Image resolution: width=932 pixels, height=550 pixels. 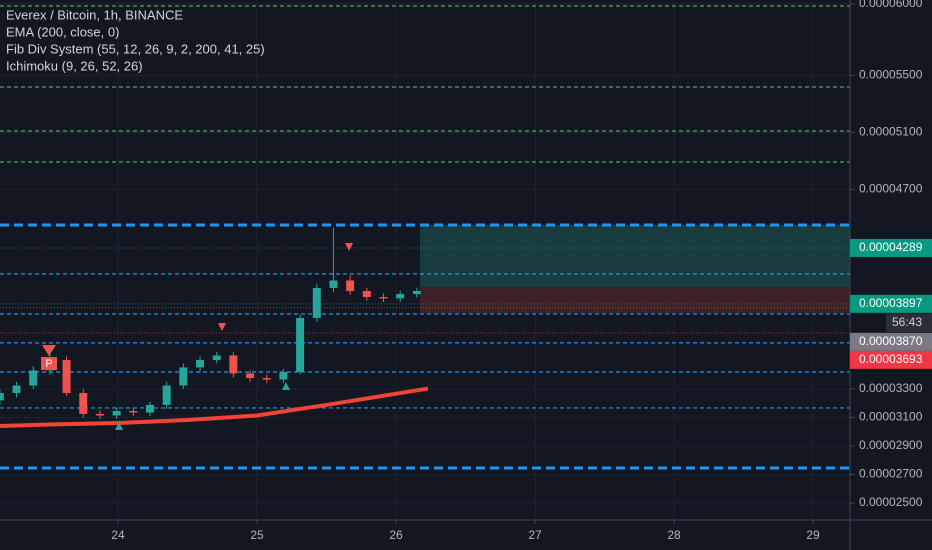 I want to click on countdown: 56:43, so click(x=907, y=322).